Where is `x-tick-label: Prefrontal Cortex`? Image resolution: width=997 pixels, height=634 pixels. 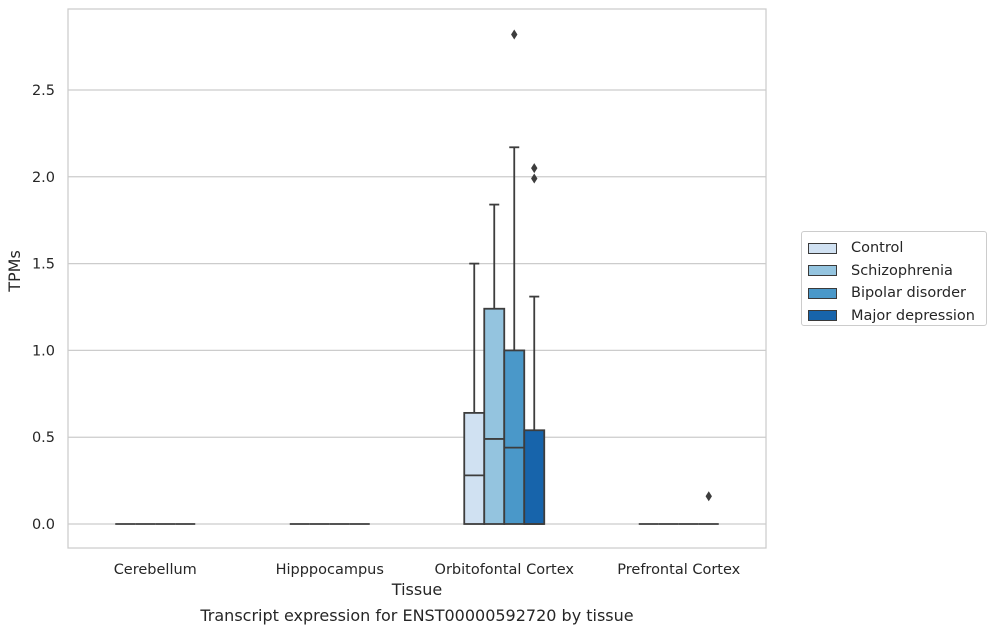
x-tick-label: Prefrontal Cortex is located at coordinates (678, 570).